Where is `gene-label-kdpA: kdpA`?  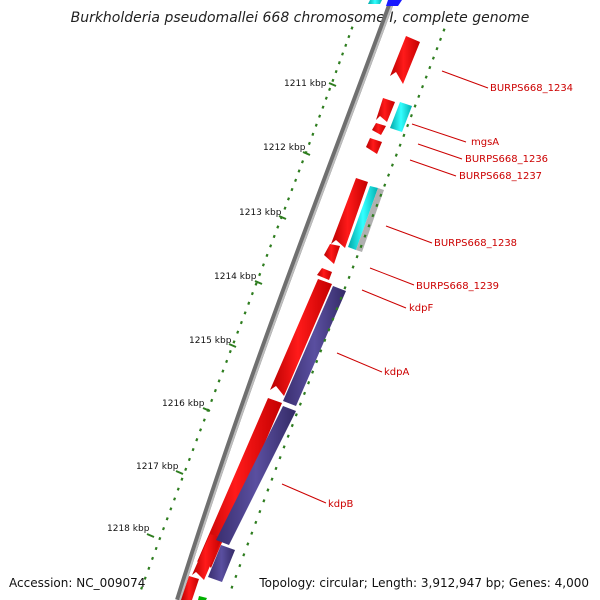 gene-label-kdpA: kdpA is located at coordinates (396, 372).